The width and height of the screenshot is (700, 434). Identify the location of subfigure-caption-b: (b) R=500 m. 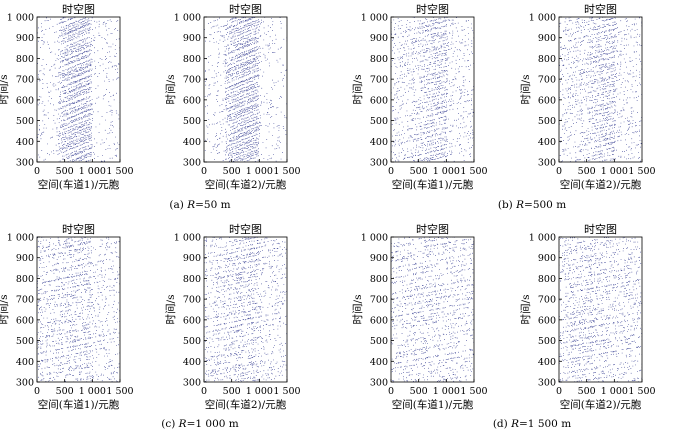
(532, 205).